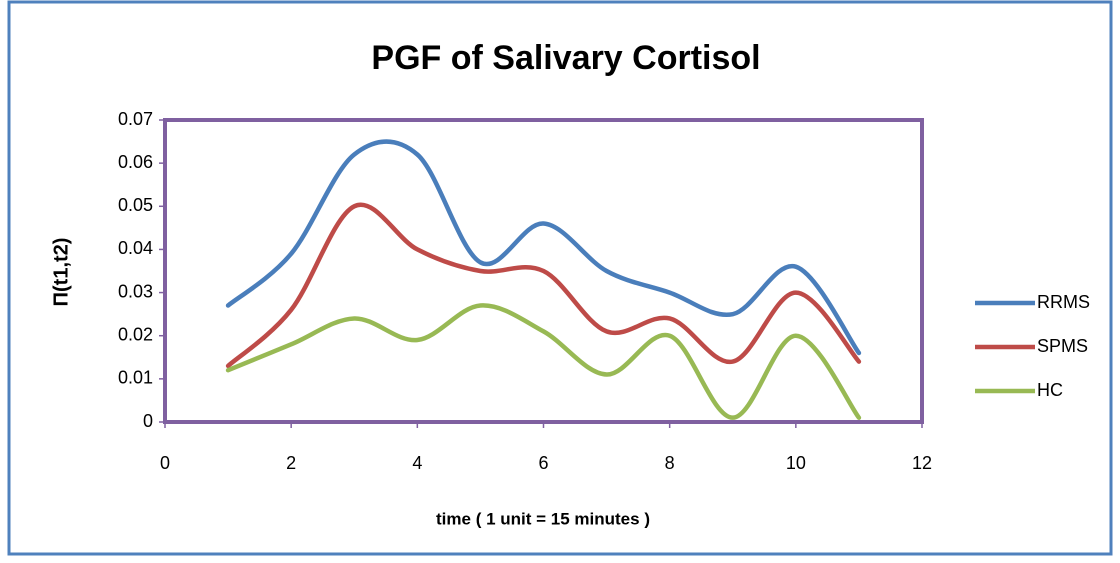 The image size is (1120, 563). Describe the element at coordinates (565, 58) in the screenshot. I see `chart-title: PGF of Salivary Cortisol` at that location.